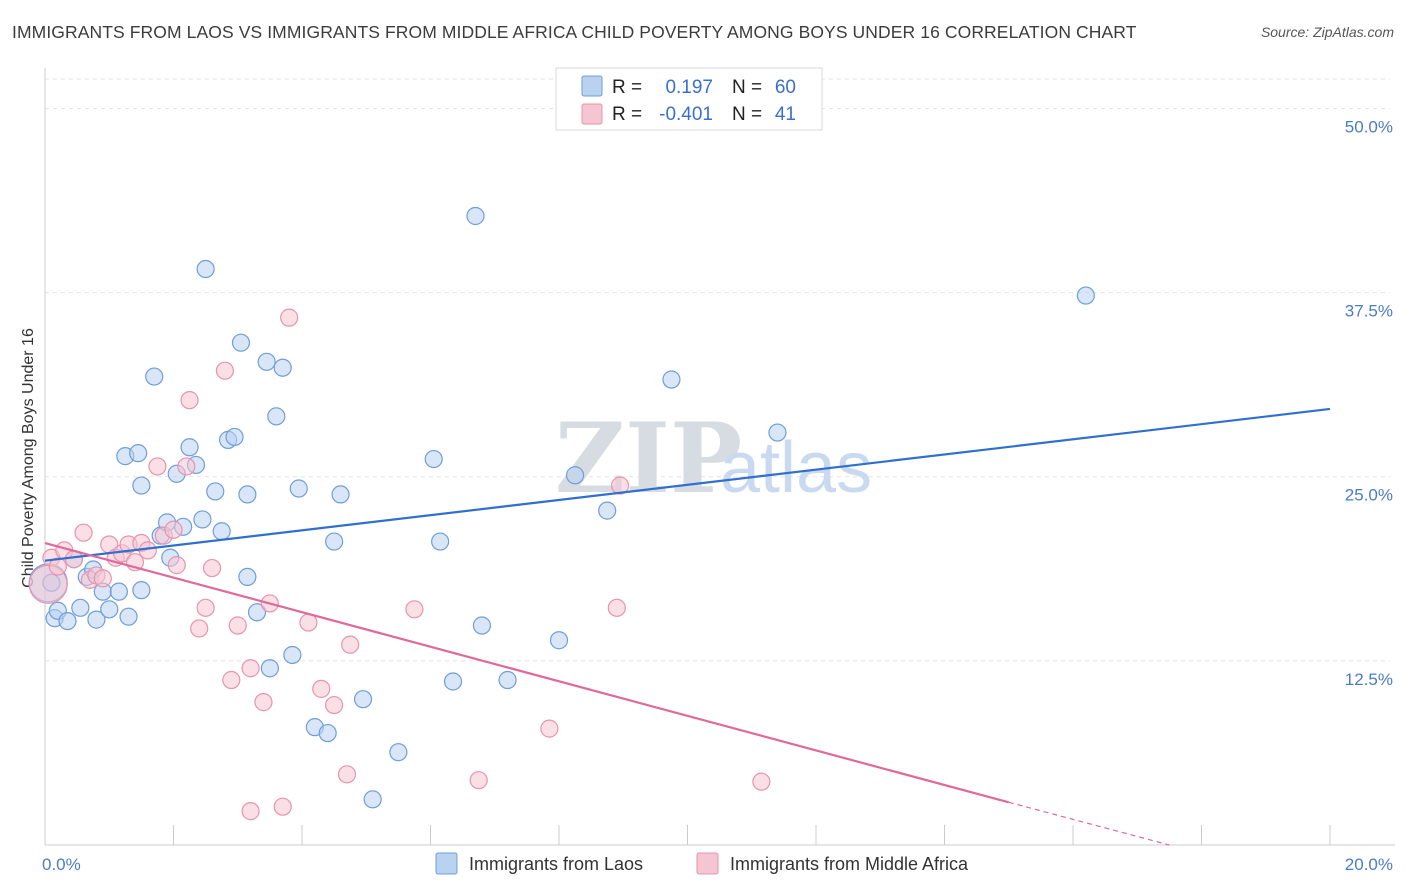 This screenshot has height=892, width=1406. Describe the element at coordinates (747, 114) in the screenshot. I see `legend-n-label-middle-africa: N =` at that location.